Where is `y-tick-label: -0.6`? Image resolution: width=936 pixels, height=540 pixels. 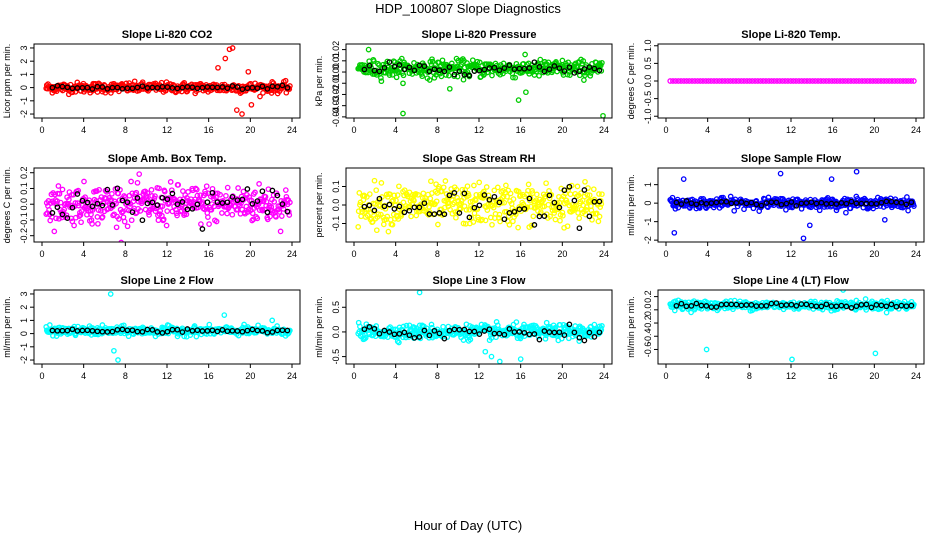
y-tick-label: -0.6 is located at coordinates (648, 350).